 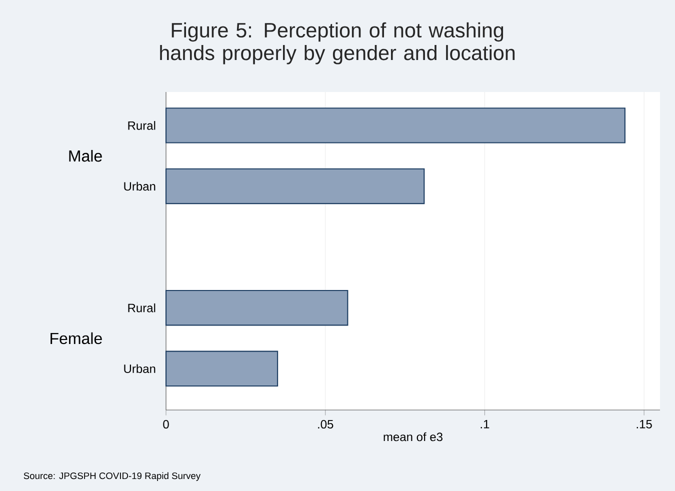 I want to click on text: Male, so click(x=85, y=156).